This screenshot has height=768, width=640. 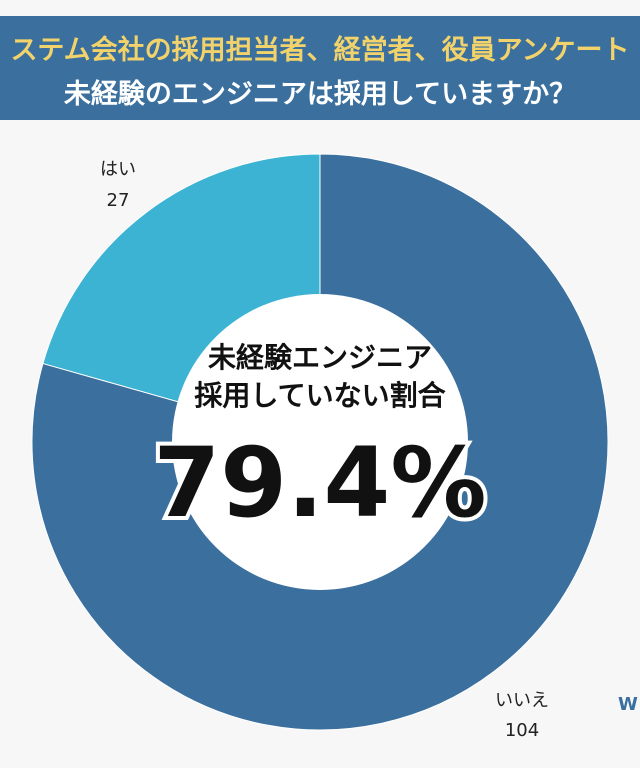 What do you see at coordinates (628, 704) in the screenshot?
I see `edge-watermark-letter: W` at bounding box center [628, 704].